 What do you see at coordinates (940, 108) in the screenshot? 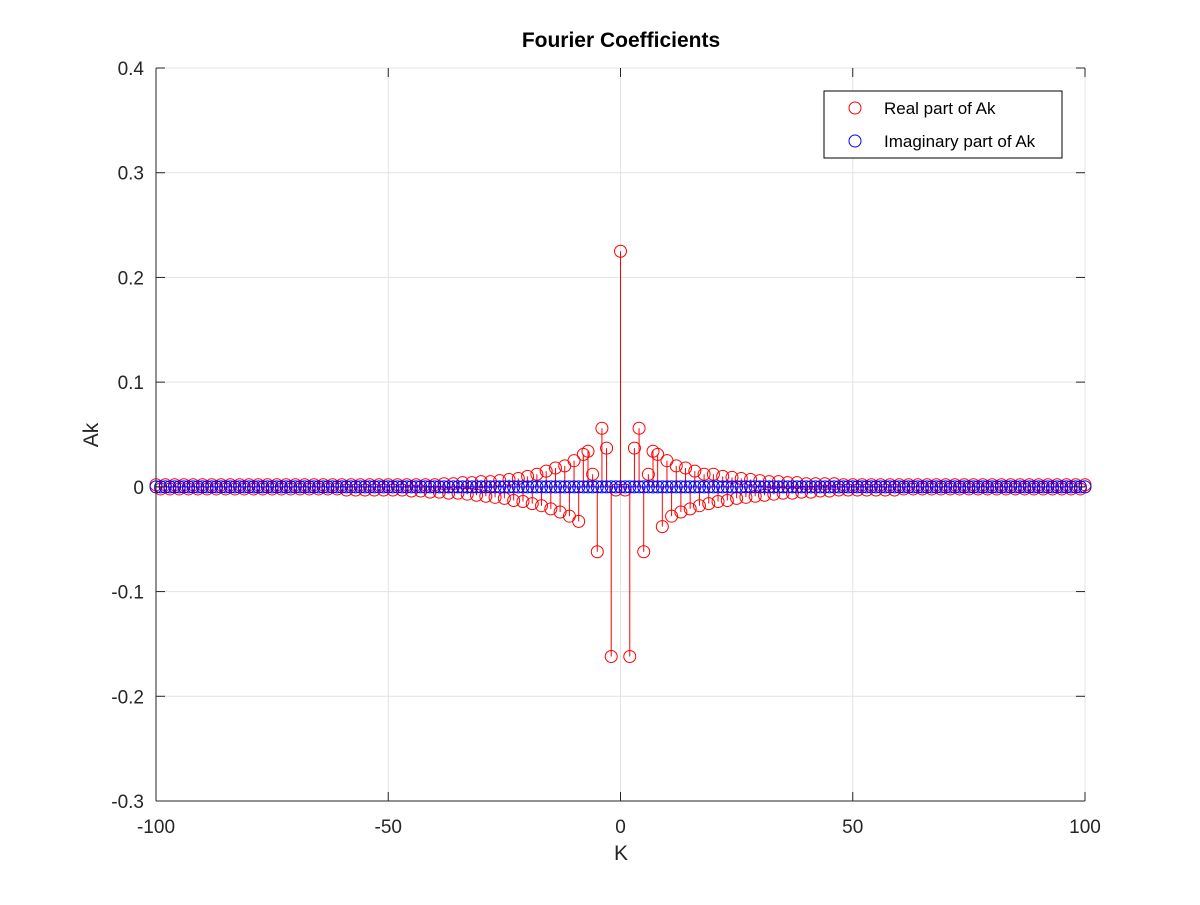
I see `legend-label-real: Real part of Ak` at bounding box center [940, 108].